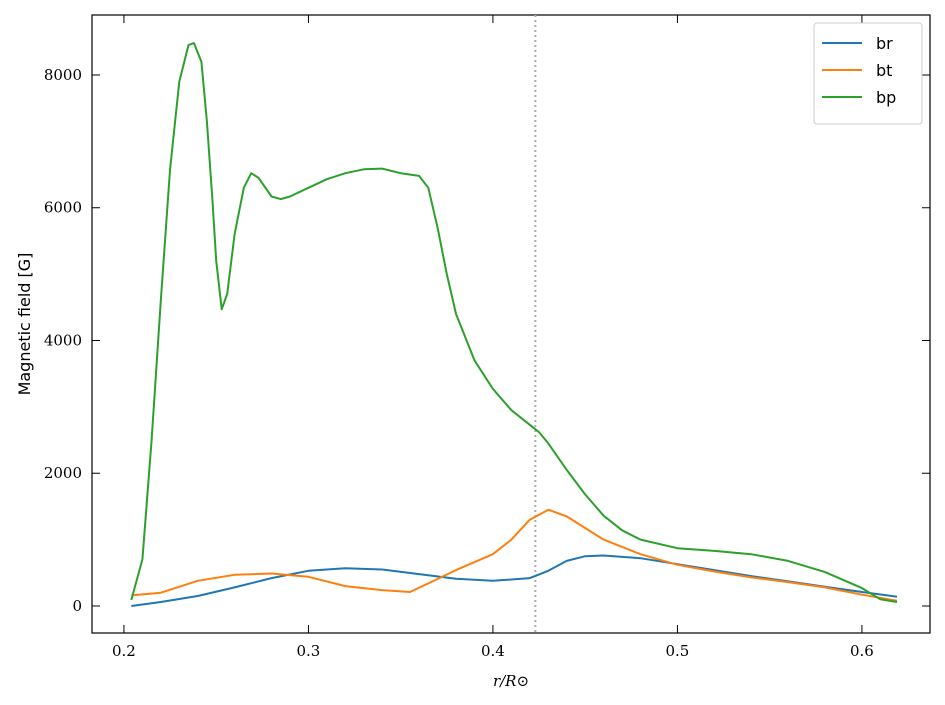  Describe the element at coordinates (63, 75) in the screenshot. I see `y-tick-label: 8000` at that location.